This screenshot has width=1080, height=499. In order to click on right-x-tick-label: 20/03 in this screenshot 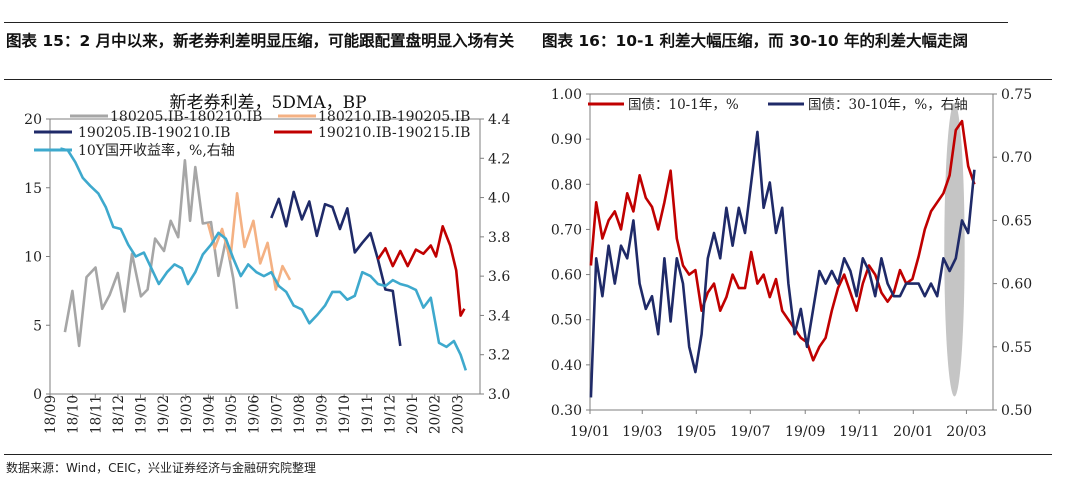, I will do `click(966, 432)`.